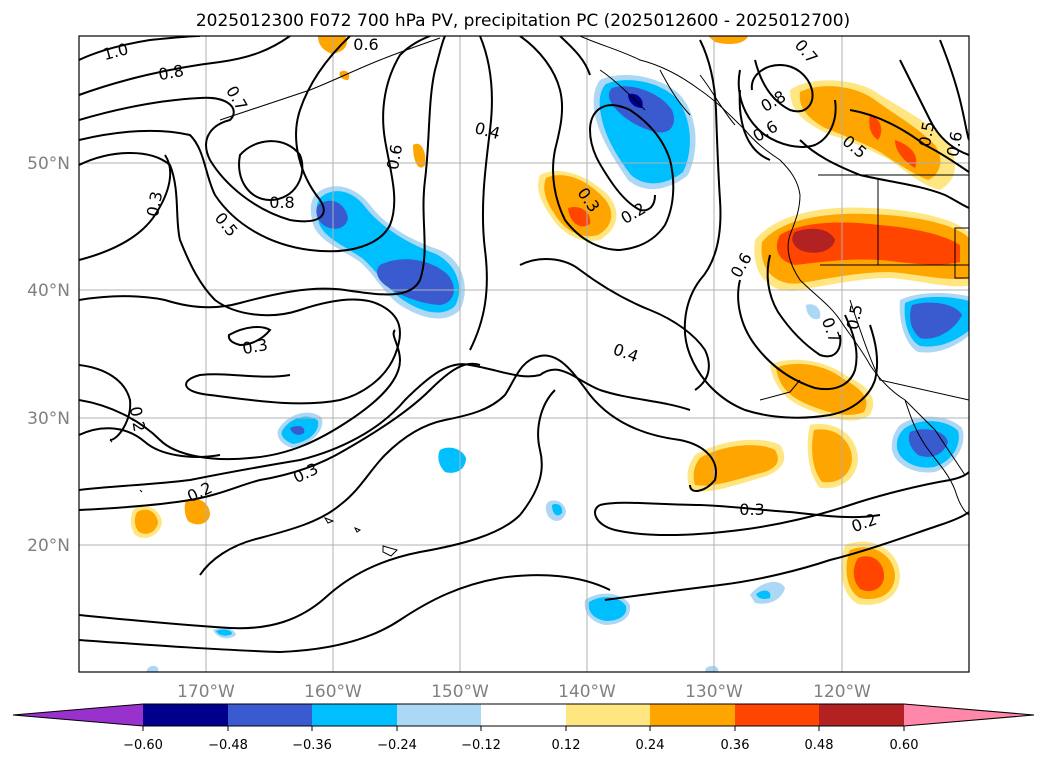 Image resolution: width=1047 pixels, height=765 pixels. Describe the element at coordinates (48, 419) in the screenshot. I see `lat-label: 30°N` at that location.